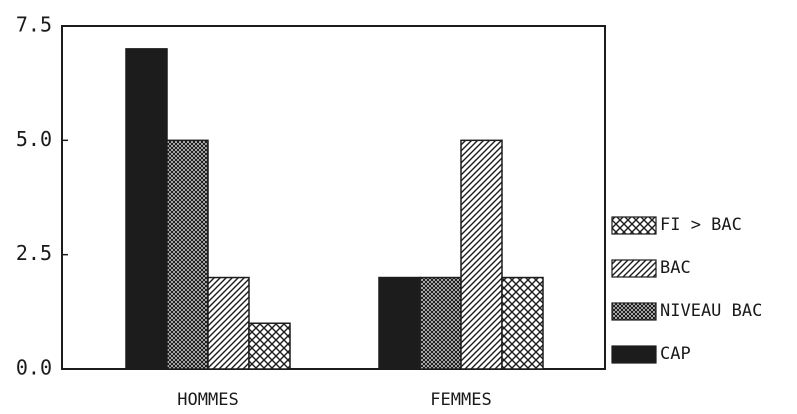  Describe the element at coordinates (34, 253) in the screenshot. I see `y-tick-label: 2.5` at that location.